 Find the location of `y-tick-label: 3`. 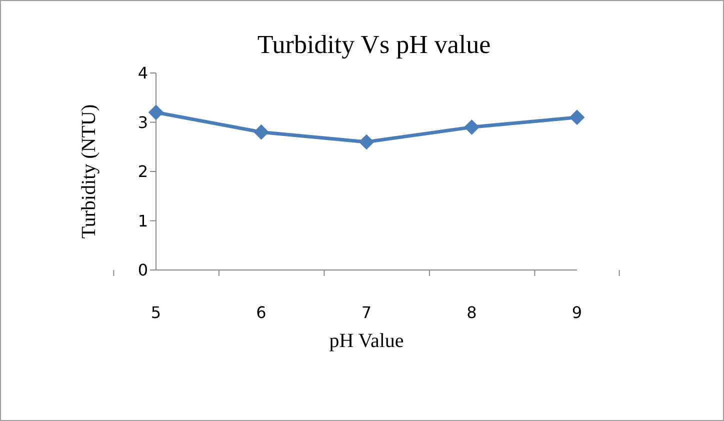

y-tick-label: 3 is located at coordinates (143, 122).